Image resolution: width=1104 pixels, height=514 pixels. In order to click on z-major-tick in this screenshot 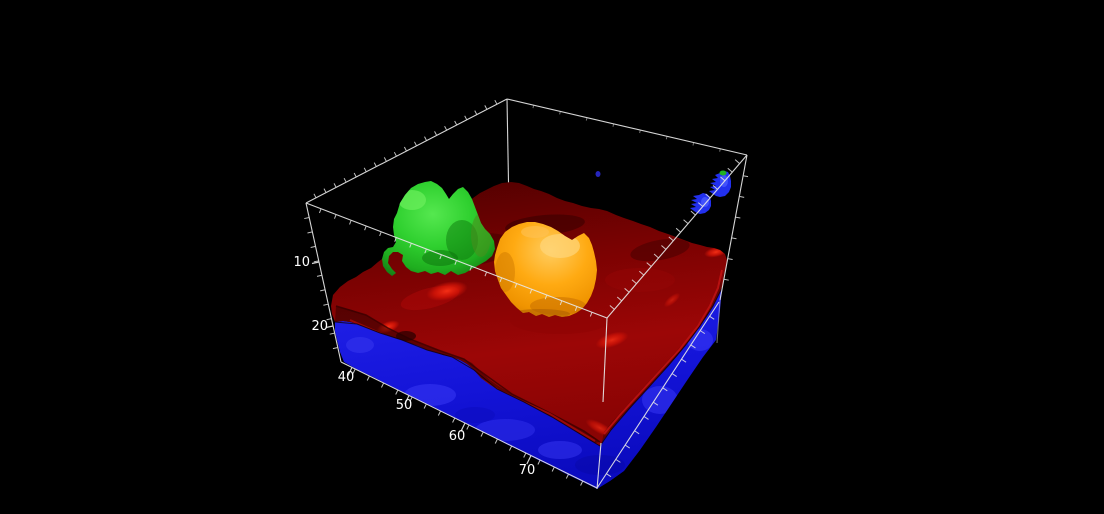, I will do `click(315, 263)`.